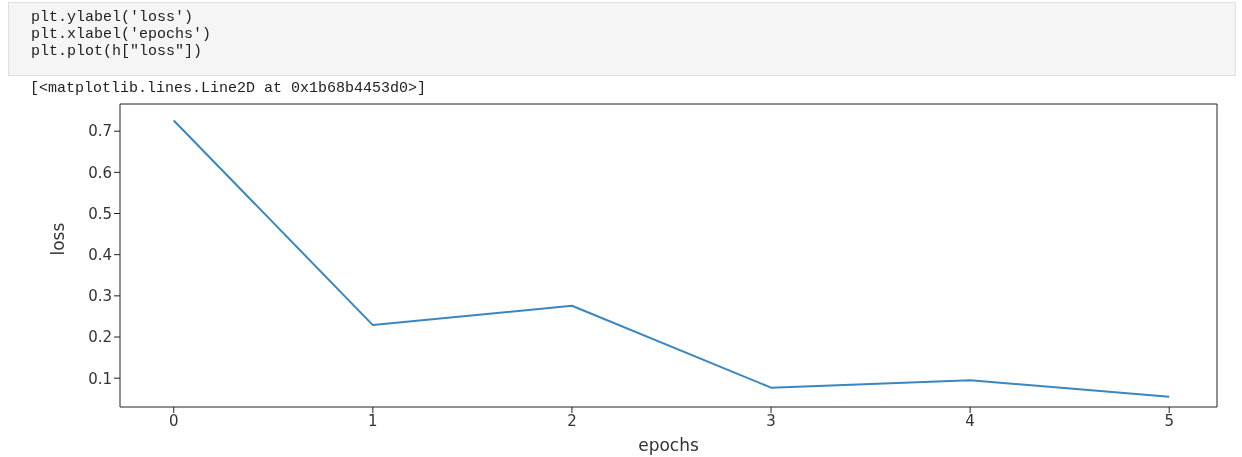 The height and width of the screenshot is (457, 1242). What do you see at coordinates (771, 420) in the screenshot?
I see `x-tick-label: 3` at bounding box center [771, 420].